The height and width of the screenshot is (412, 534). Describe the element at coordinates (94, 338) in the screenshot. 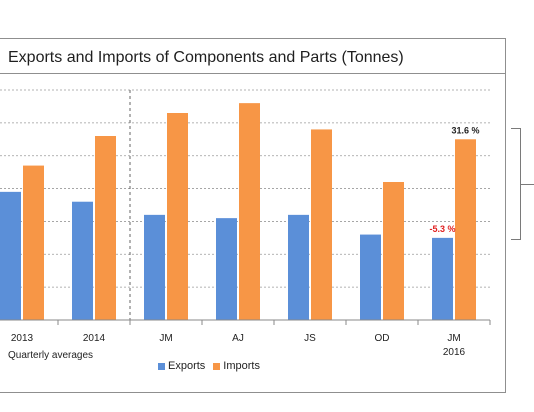

I see `x-tick-label: 2014` at that location.